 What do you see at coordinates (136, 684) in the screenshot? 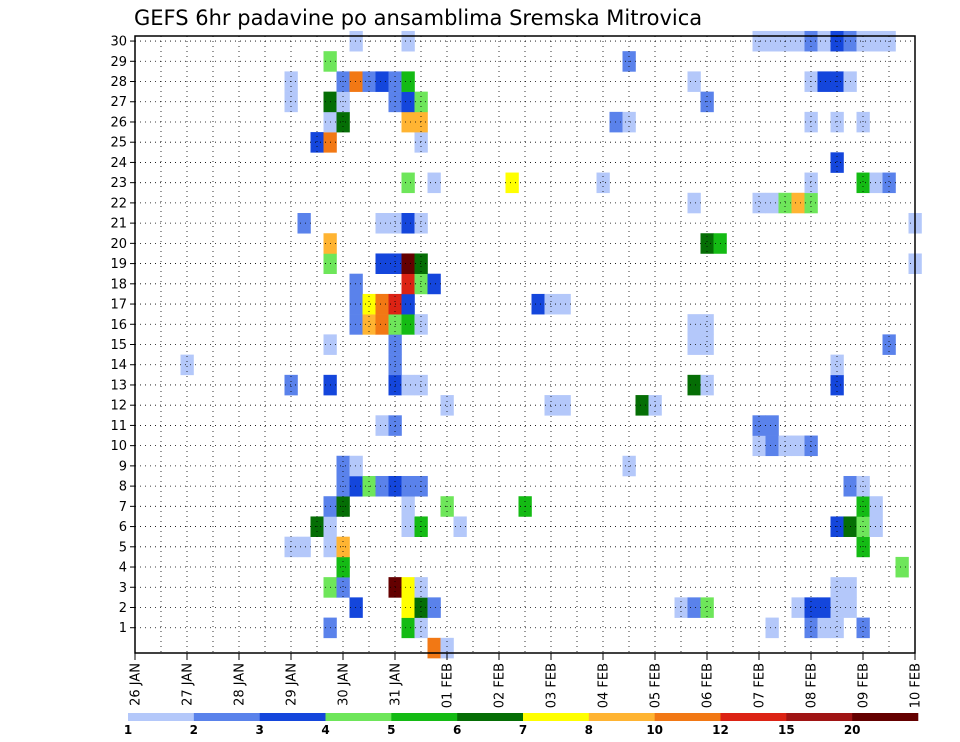
I see `x-tick-label: 26 JAN` at bounding box center [136, 684].